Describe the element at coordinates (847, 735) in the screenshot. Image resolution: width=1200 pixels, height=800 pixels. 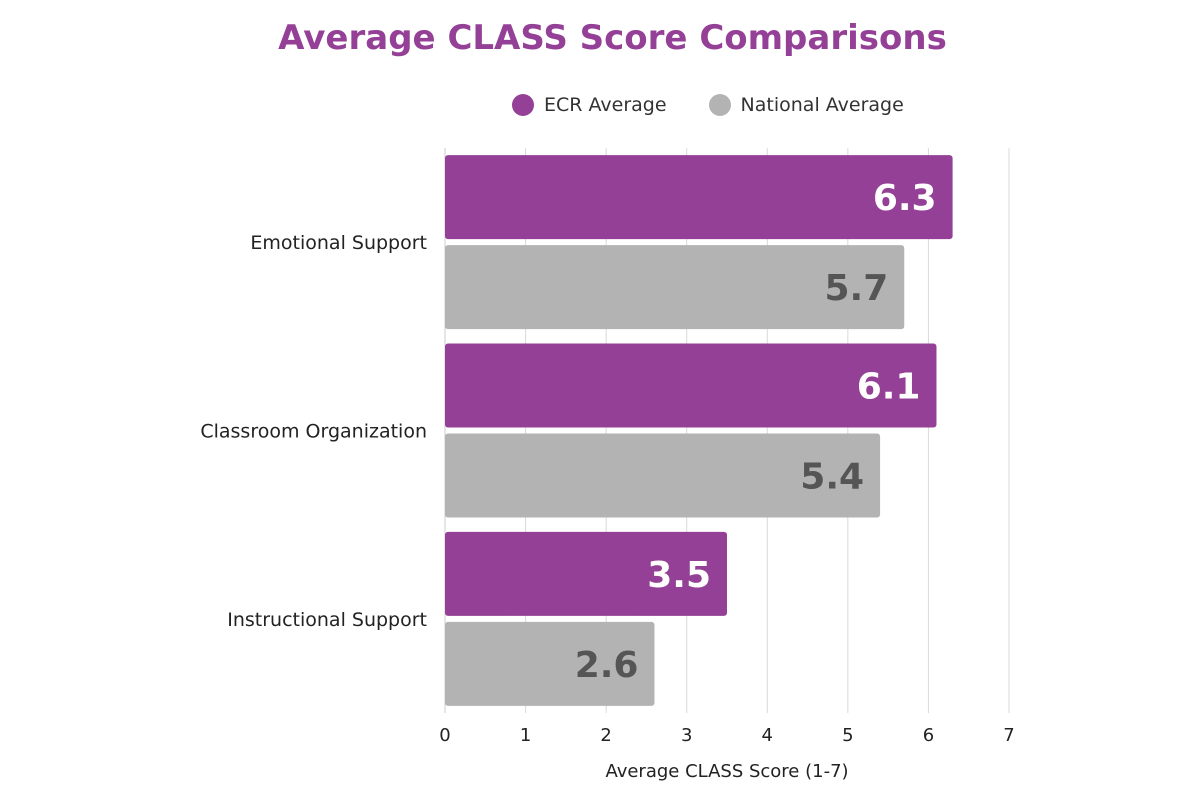
I see `x-tick-label: 5` at that location.